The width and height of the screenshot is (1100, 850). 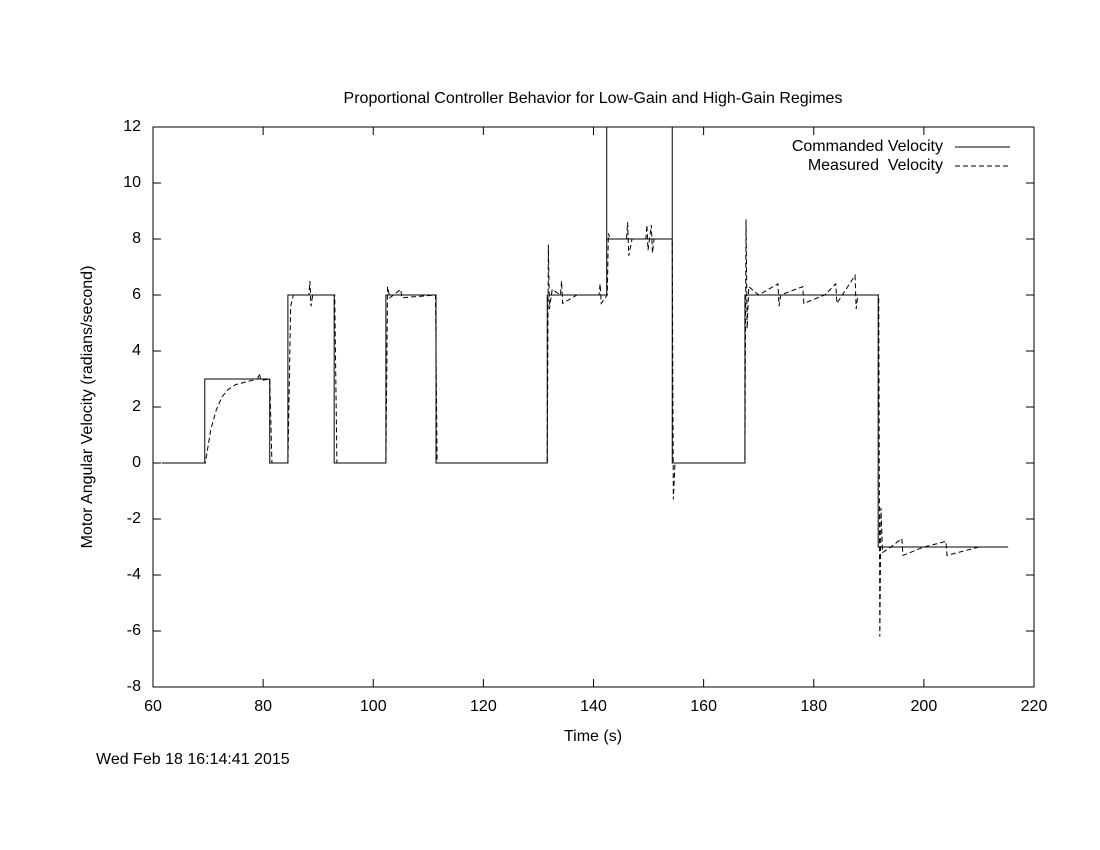 What do you see at coordinates (593, 706) in the screenshot?
I see `x-tick-label: 140` at bounding box center [593, 706].